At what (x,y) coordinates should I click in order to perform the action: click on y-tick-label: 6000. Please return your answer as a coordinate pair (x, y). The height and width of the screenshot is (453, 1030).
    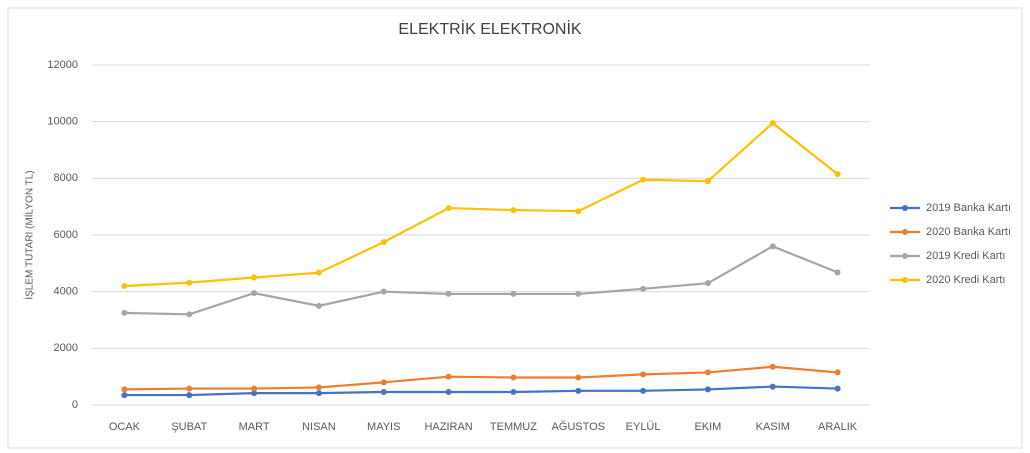
    Looking at the image, I should click on (66, 235).